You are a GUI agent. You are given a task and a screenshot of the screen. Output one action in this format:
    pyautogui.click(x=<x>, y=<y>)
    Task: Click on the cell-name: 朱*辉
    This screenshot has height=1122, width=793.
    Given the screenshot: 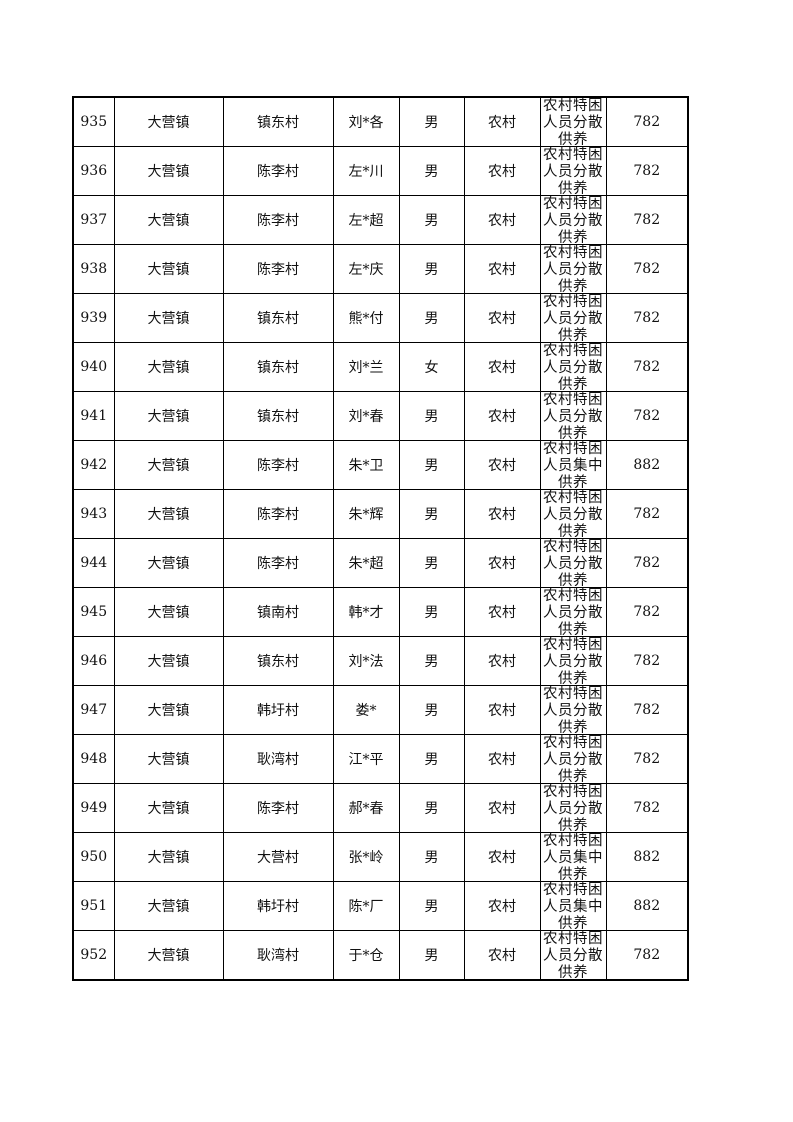 What is the action you would take?
    pyautogui.click(x=366, y=514)
    